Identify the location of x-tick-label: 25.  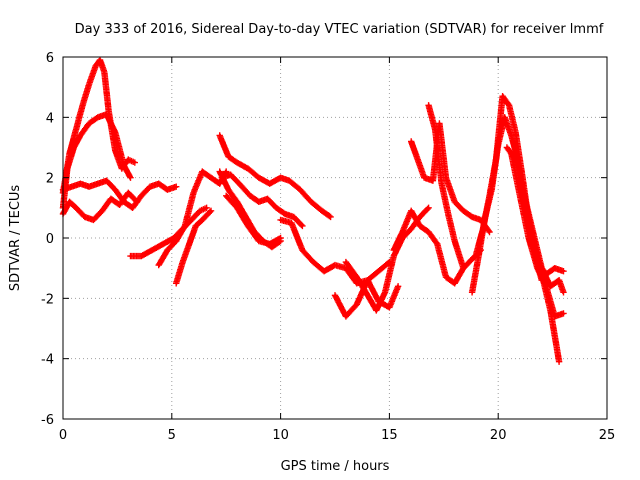
(607, 435).